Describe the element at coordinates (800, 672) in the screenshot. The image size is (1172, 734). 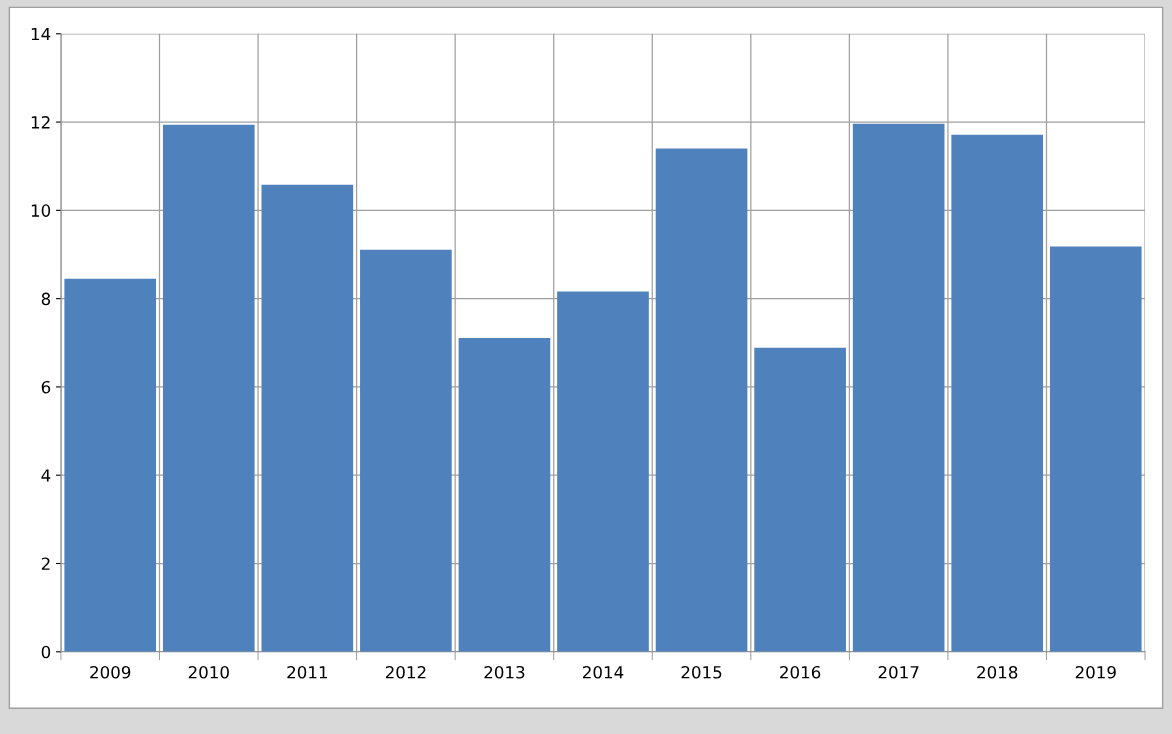
I see `x-tick-label: 2016` at that location.